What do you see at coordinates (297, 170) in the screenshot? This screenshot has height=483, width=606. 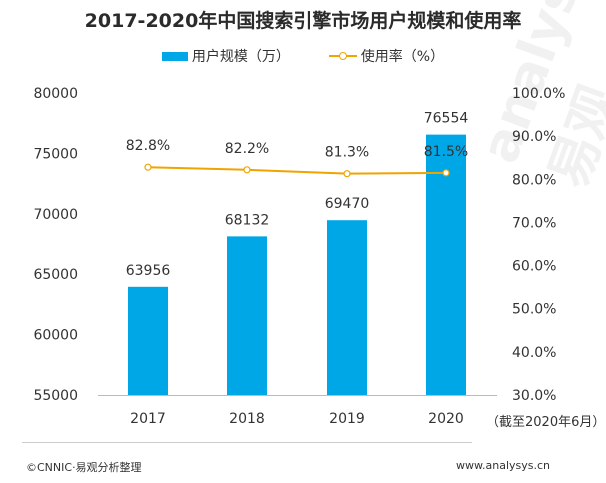 I see `usage-rate-line` at bounding box center [297, 170].